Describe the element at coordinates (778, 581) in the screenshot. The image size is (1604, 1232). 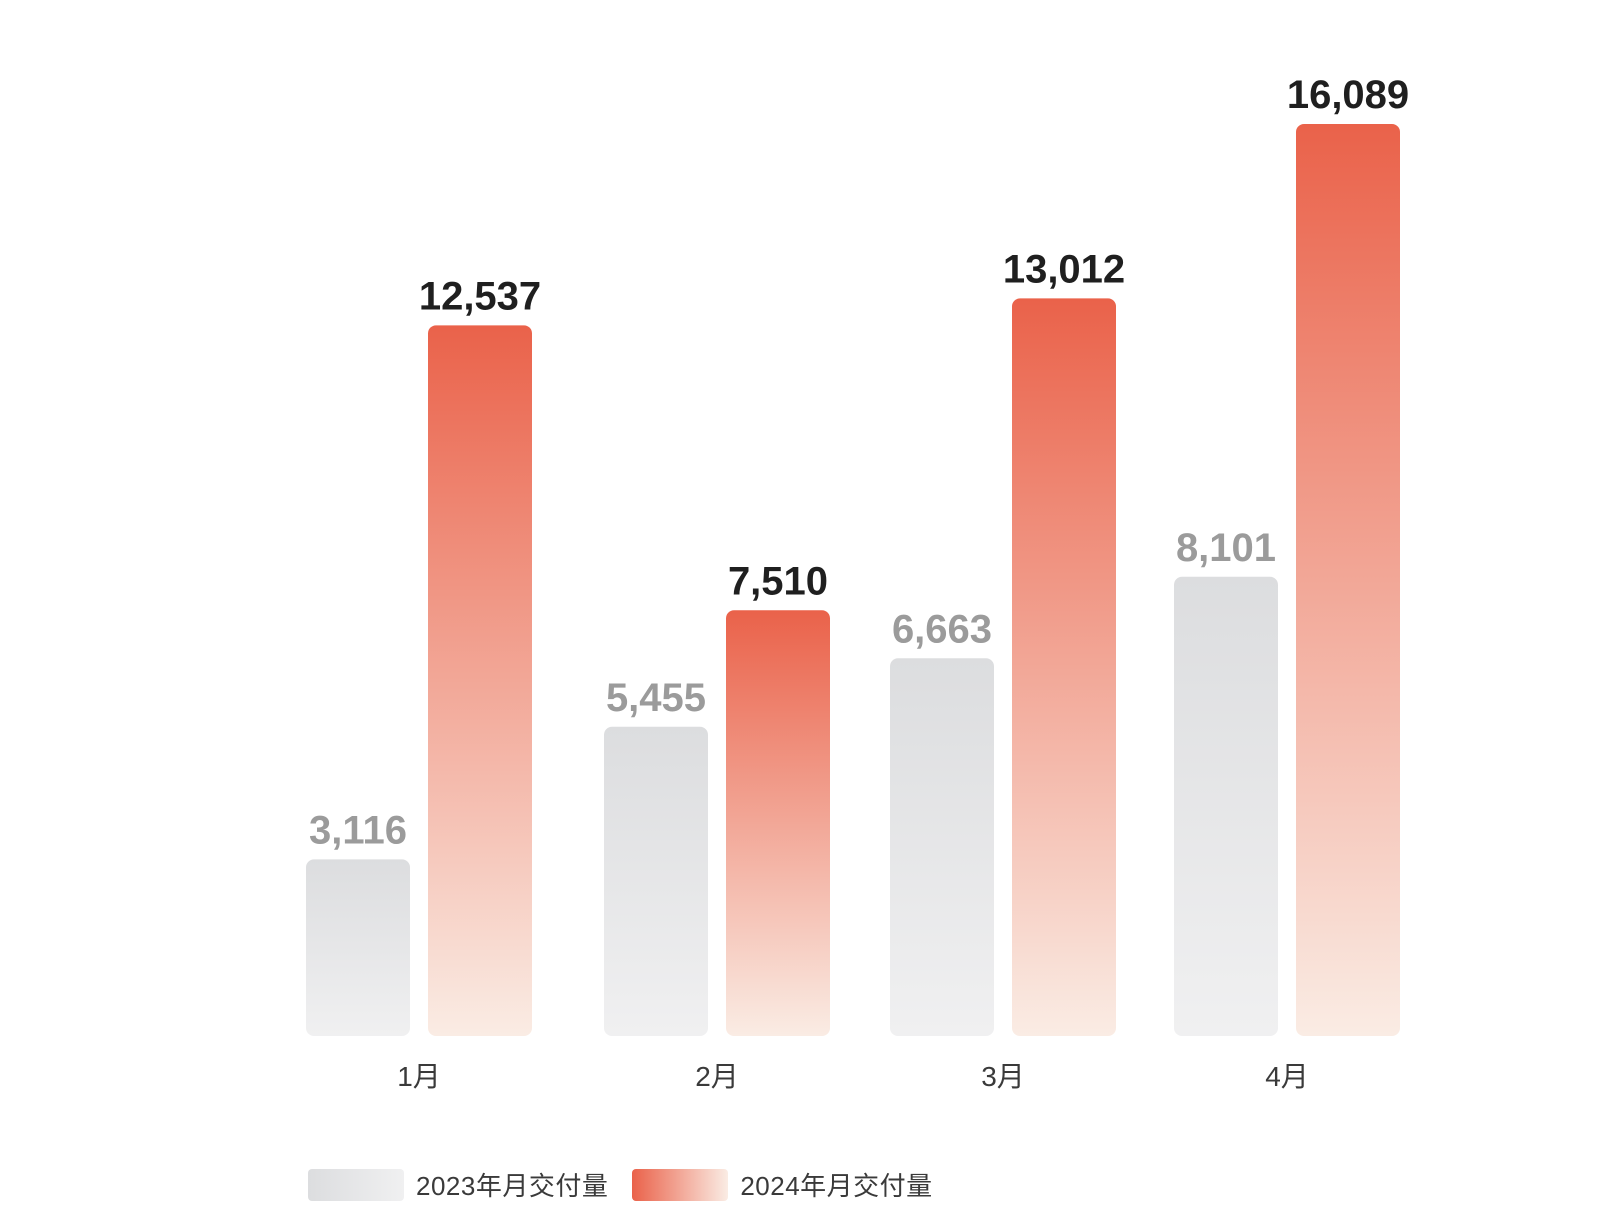
I see `value-label-2024-2: 7,510` at that location.